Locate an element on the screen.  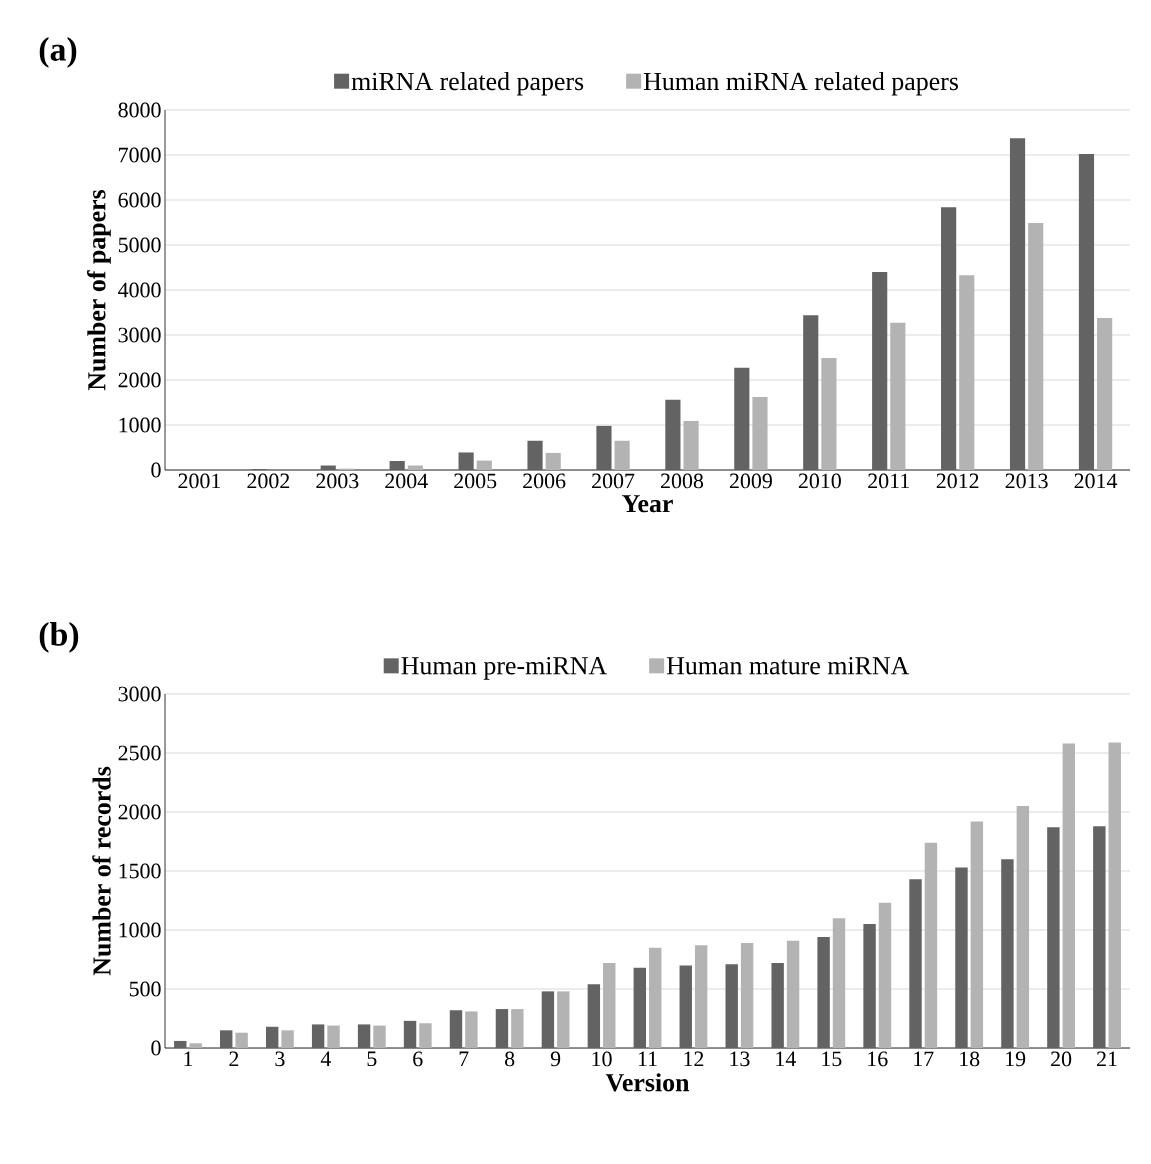
x-tick-label: 2001 is located at coordinates (199, 481).